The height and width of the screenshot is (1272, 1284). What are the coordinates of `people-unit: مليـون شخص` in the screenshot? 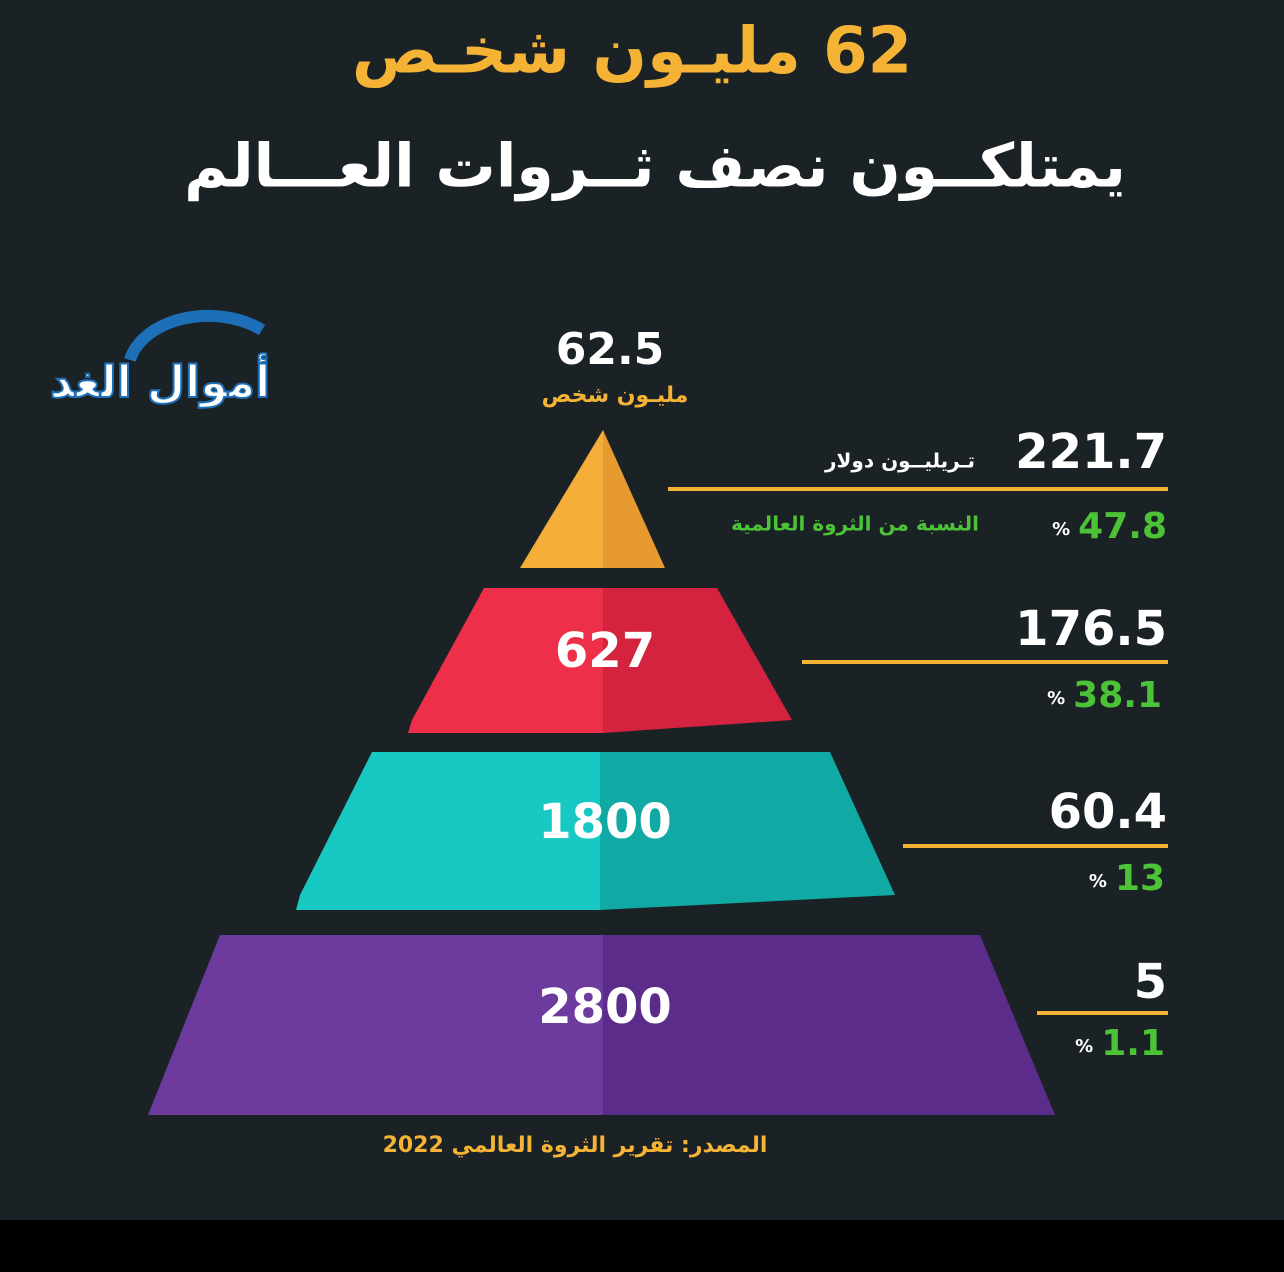 It's located at (615, 395).